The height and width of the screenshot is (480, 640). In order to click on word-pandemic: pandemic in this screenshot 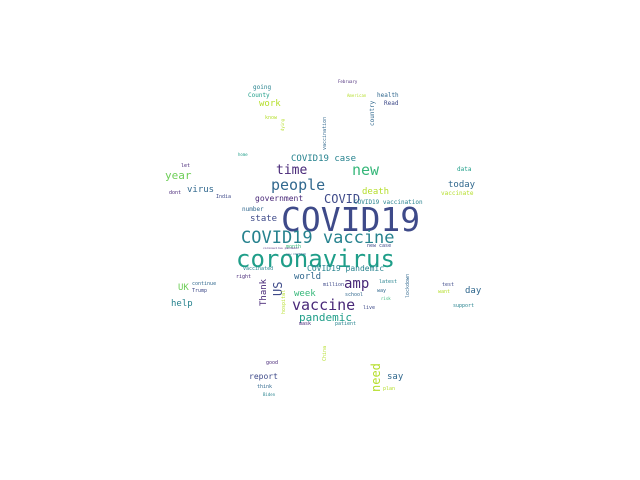, I will do `click(325, 317)`.